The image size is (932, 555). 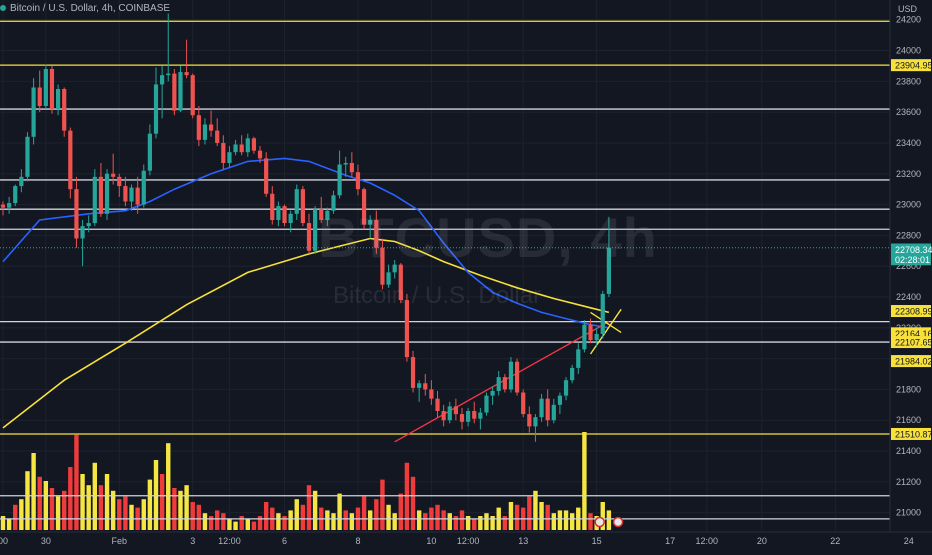 I want to click on time-tick-label: 15, so click(x=597, y=541).